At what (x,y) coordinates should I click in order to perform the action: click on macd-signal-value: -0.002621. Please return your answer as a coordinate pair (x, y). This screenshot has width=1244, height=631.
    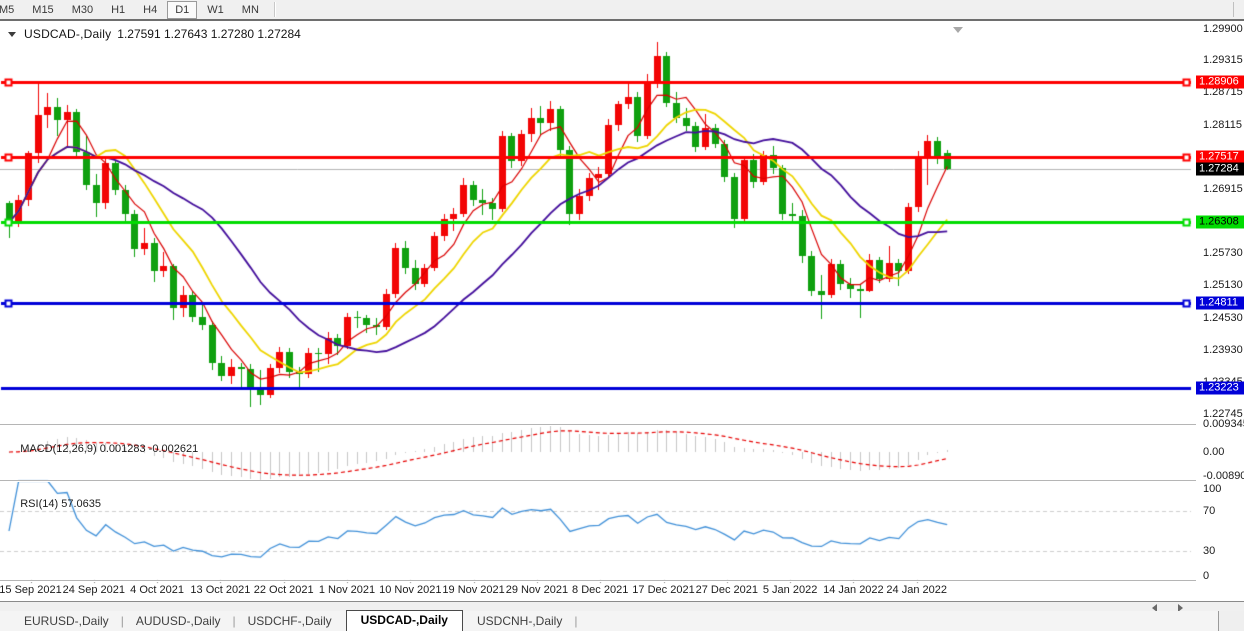
    Looking at the image, I should click on (173, 449).